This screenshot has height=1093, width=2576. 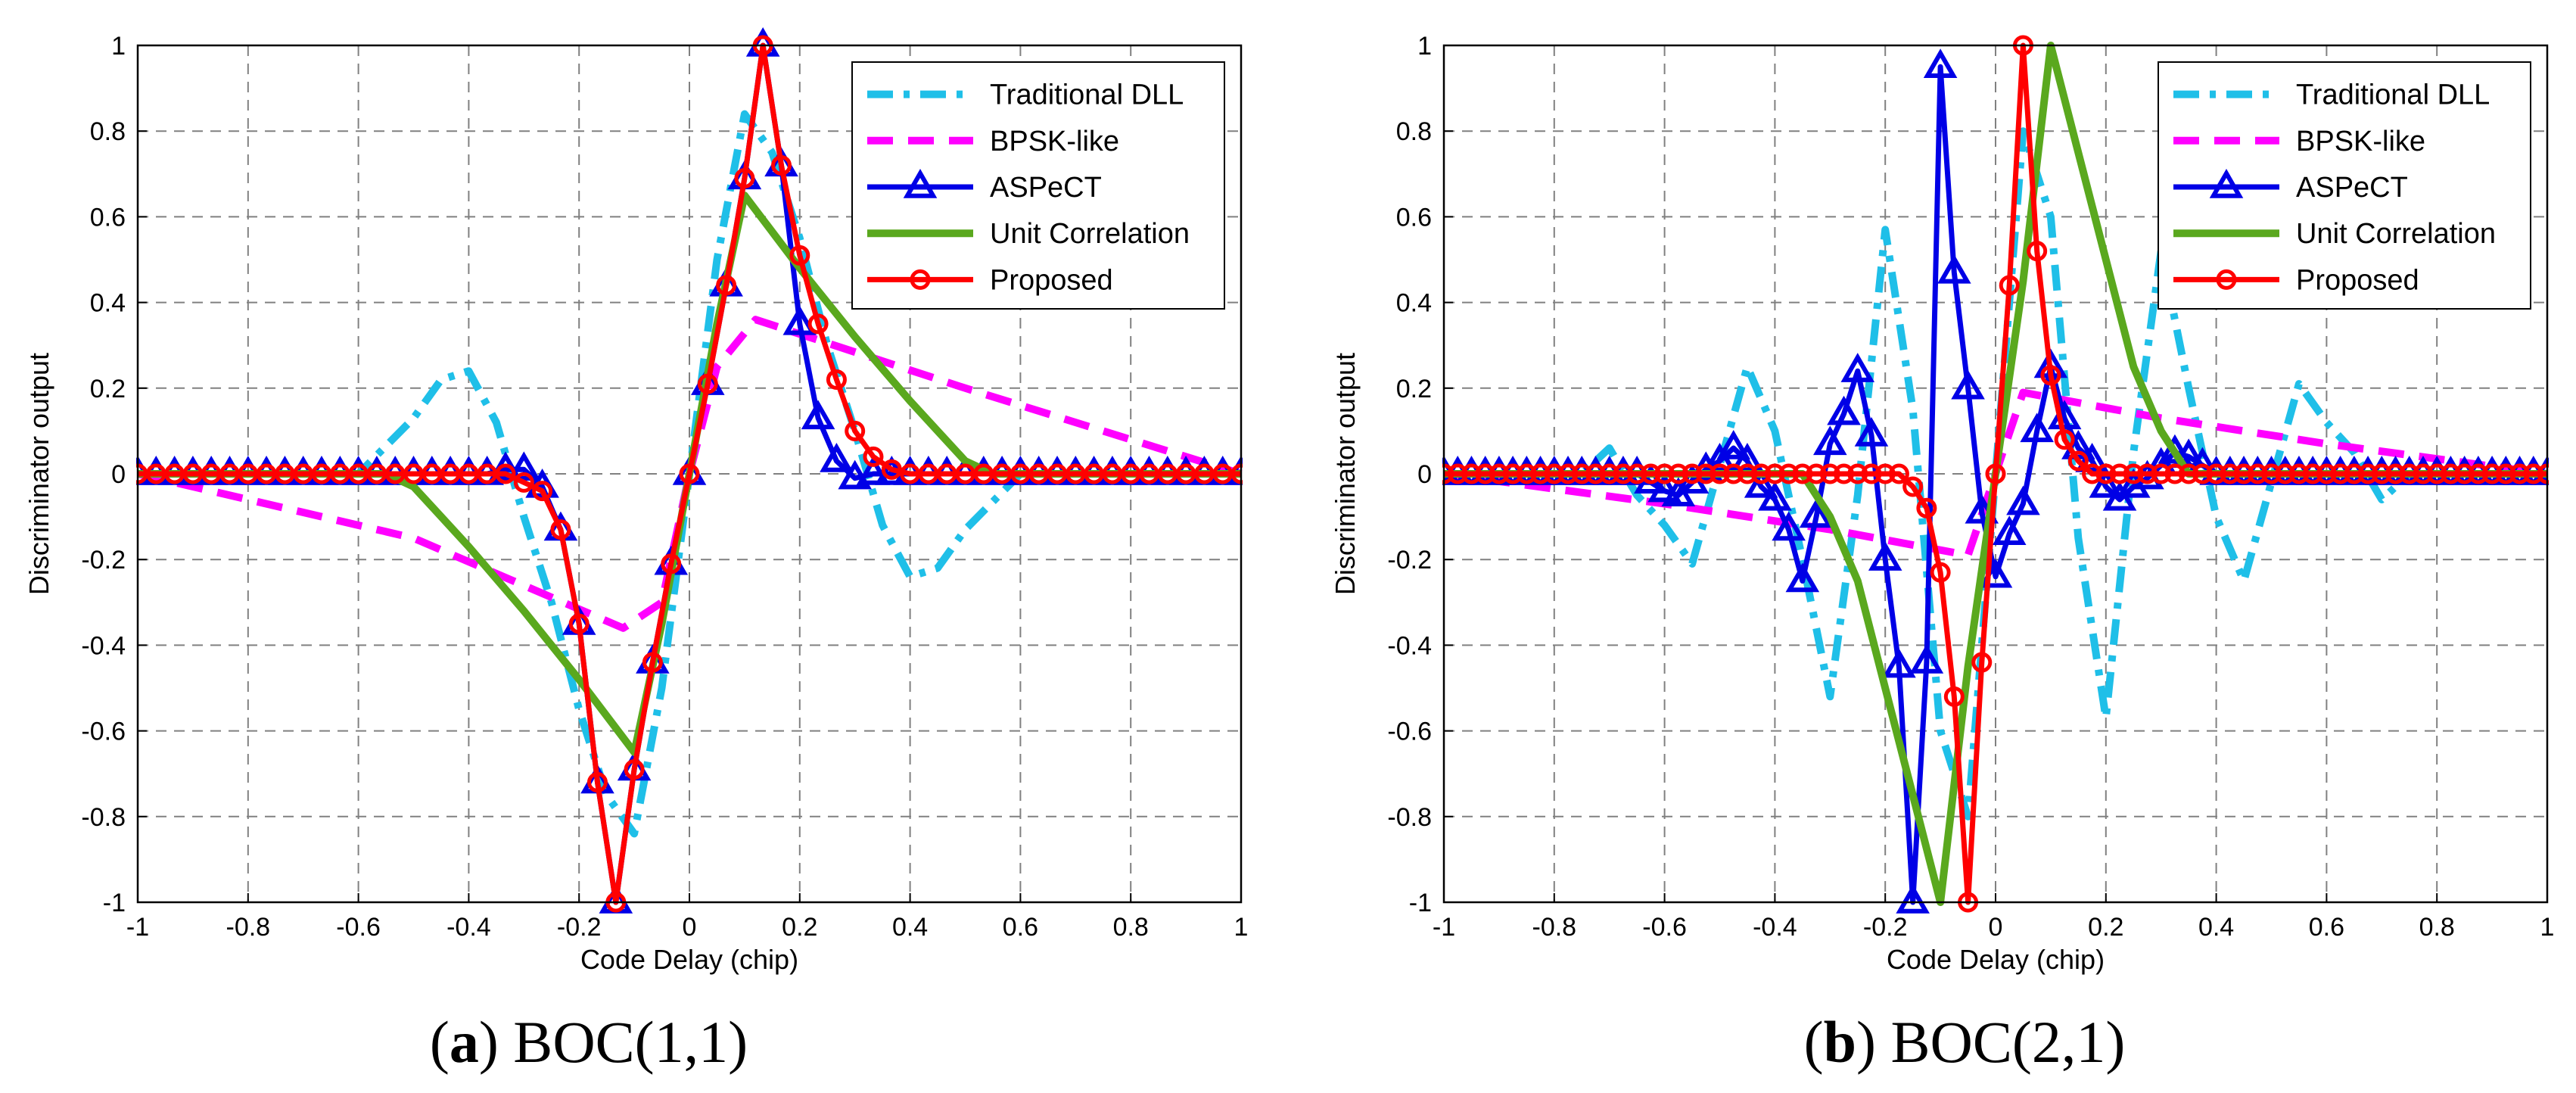 What do you see at coordinates (1414, 389) in the screenshot?
I see `ytick-label-b-6: 0.2` at bounding box center [1414, 389].